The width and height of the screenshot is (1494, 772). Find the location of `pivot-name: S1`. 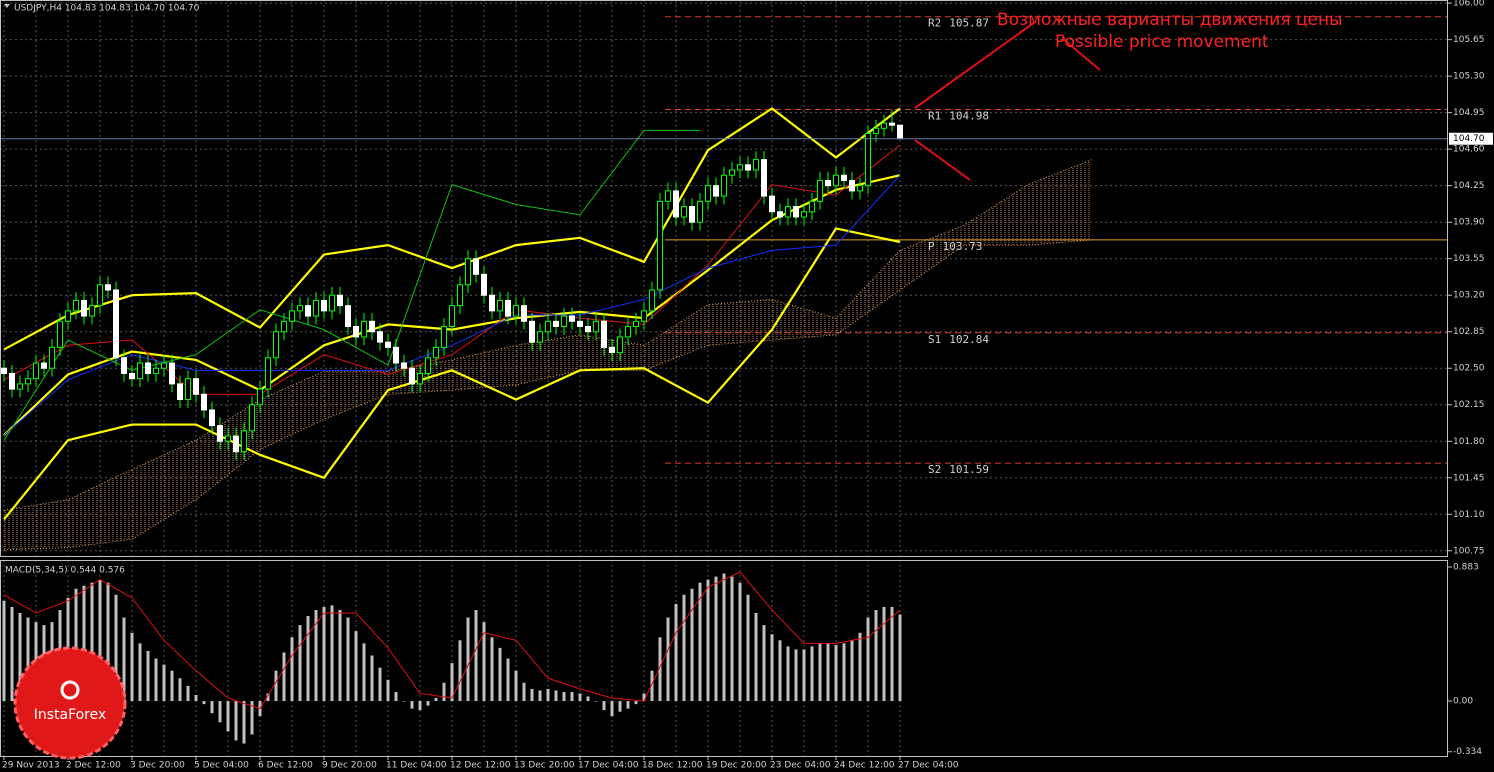

pivot-name: S1 is located at coordinates (934, 339).